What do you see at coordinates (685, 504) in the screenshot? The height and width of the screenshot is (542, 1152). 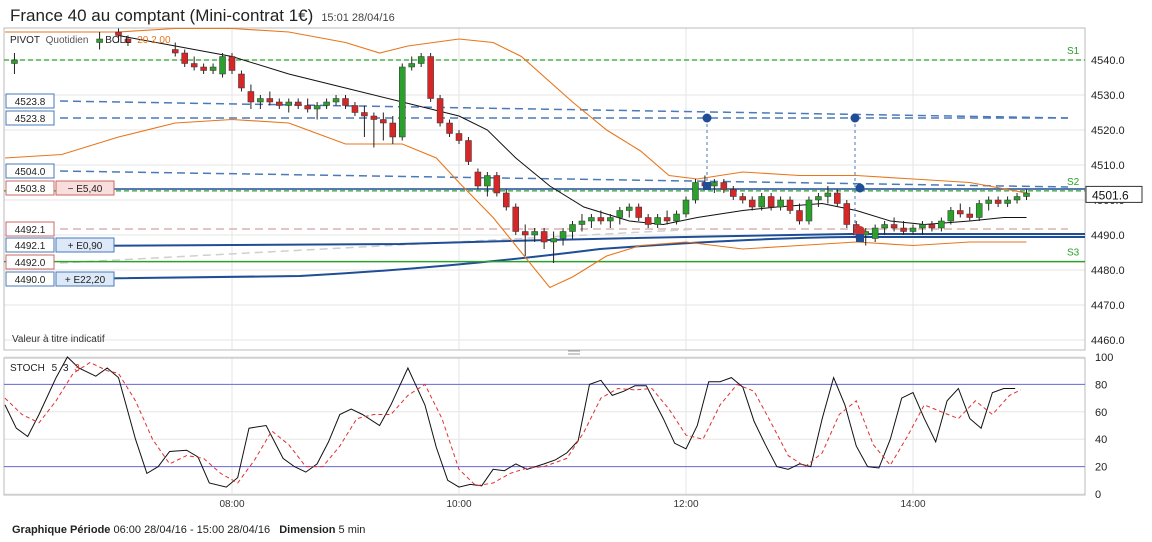 I see `time-tick-label: 12:00` at bounding box center [685, 504].